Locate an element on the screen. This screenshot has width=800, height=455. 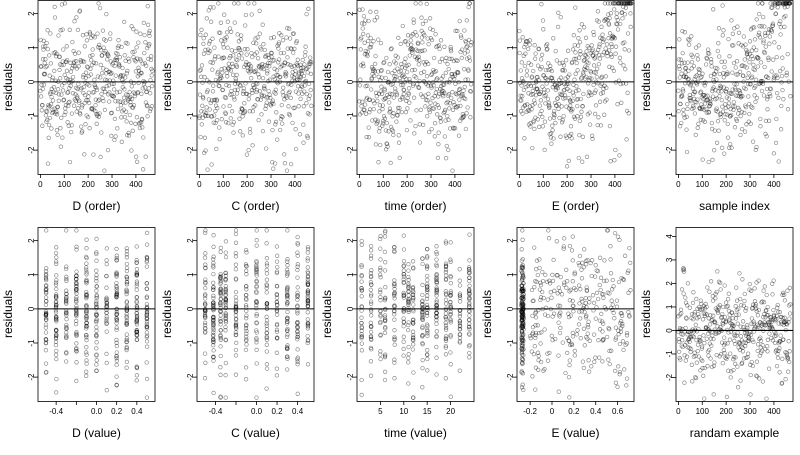
x-tick-label: 400 is located at coordinates (455, 184).